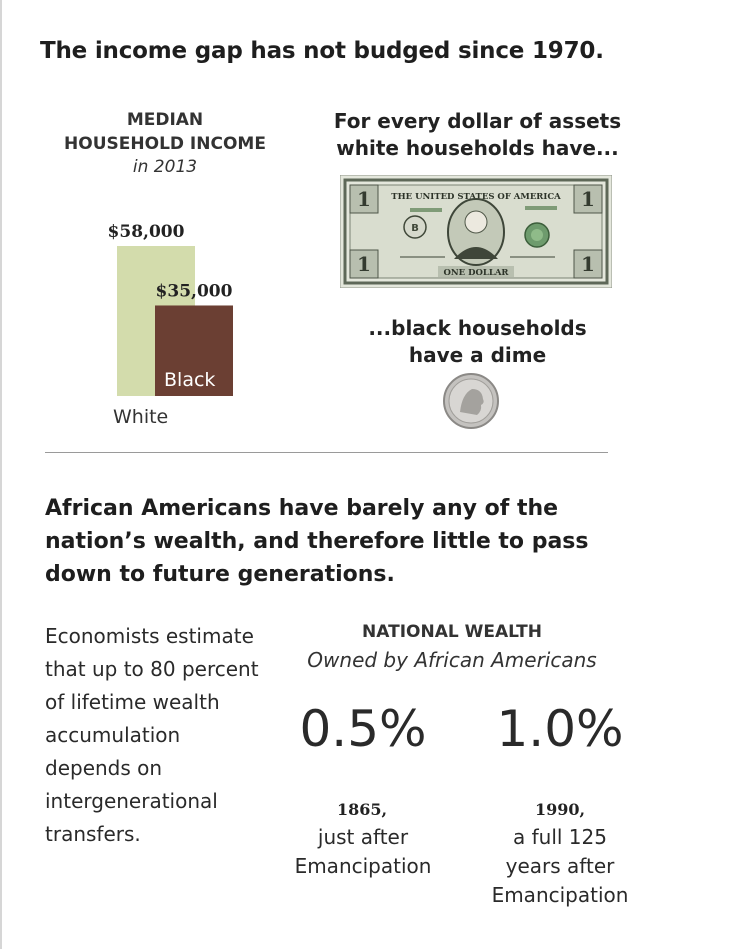 This screenshot has width=730, height=949. I want to click on wealth-stat-1990-desc-line2: years after, so click(560, 866).